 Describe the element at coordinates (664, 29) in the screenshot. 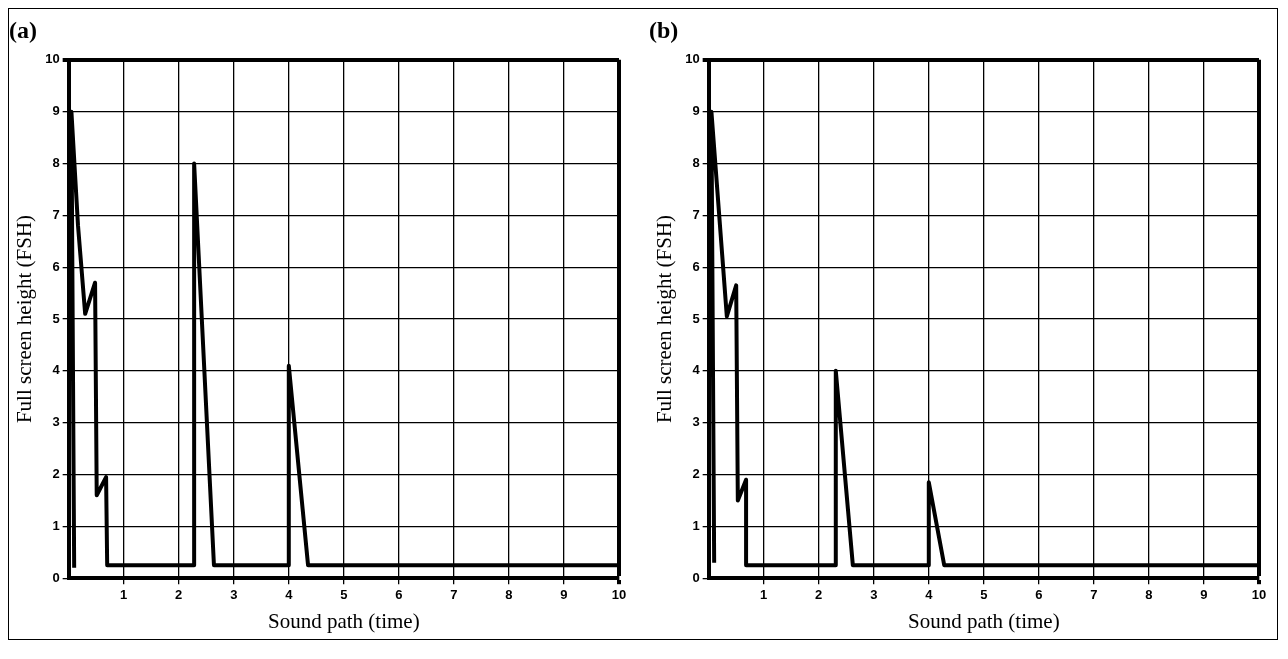

I see `chart-title: (b)` at that location.